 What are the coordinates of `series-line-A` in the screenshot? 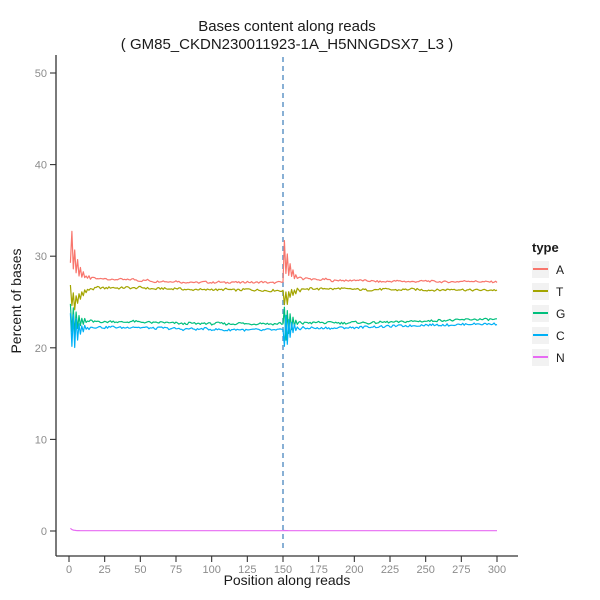 It's located at (283, 257).